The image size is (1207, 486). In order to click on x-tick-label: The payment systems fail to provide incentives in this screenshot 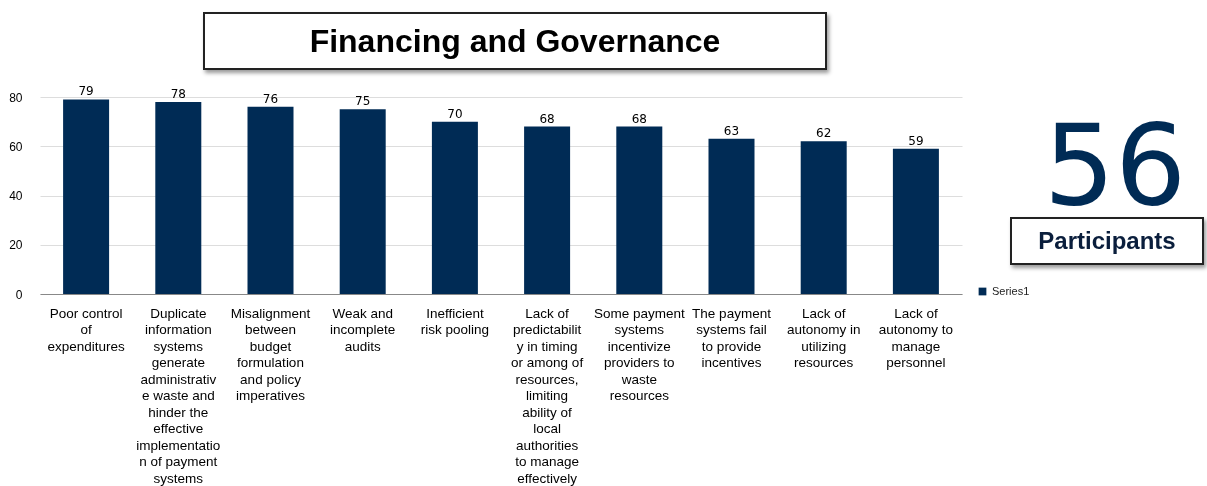, I will do `click(732, 337)`.